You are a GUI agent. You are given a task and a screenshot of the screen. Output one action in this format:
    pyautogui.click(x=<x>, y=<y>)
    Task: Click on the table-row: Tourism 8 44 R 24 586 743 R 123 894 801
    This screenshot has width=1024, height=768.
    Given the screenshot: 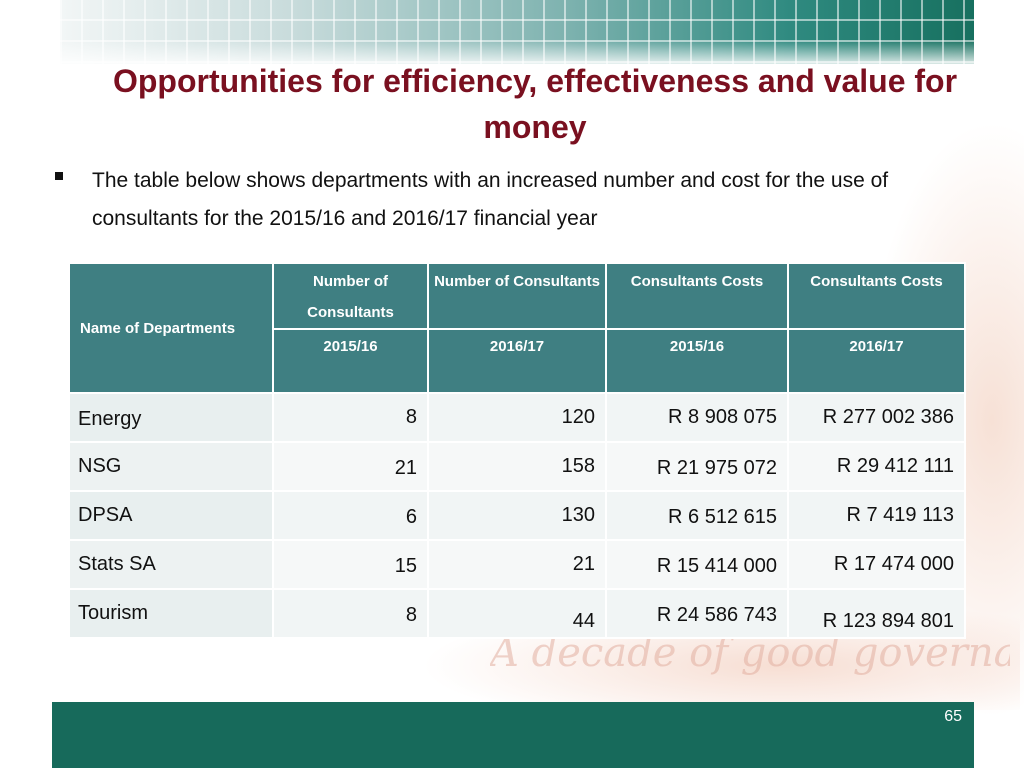 What is the action you would take?
    pyautogui.click(x=517, y=613)
    